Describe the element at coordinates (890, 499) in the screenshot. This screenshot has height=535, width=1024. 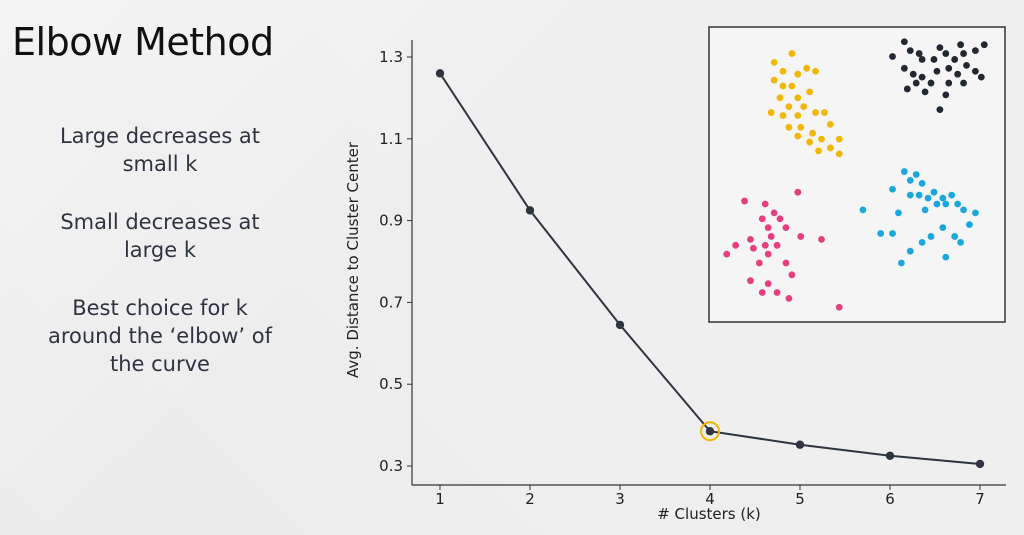
I see `x-tick-label: 6` at that location.